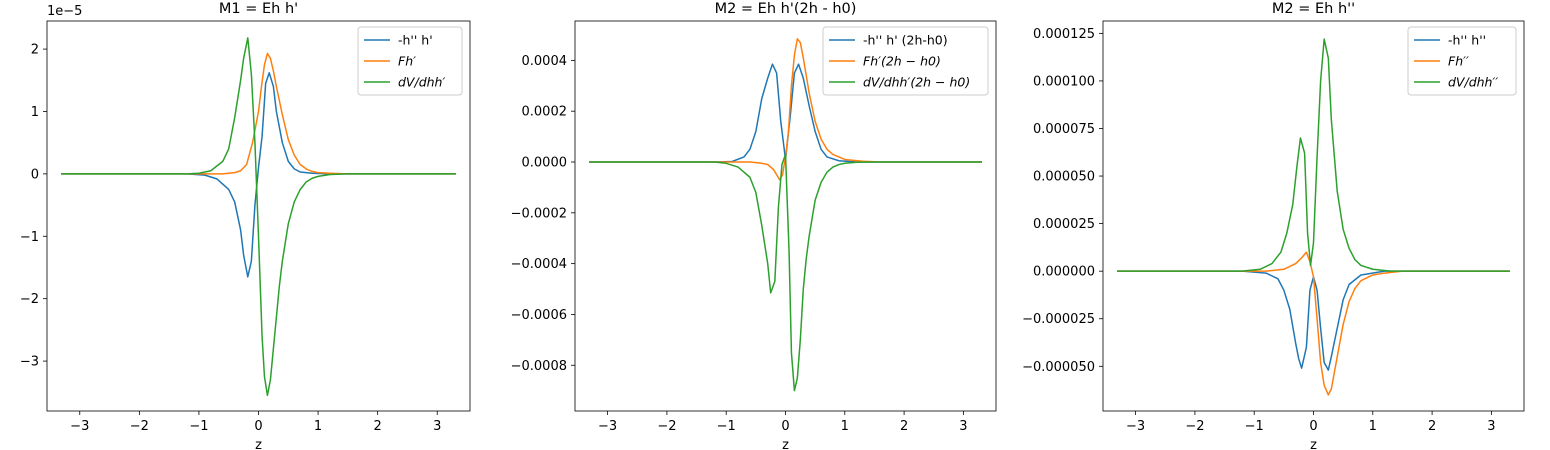  Describe the element at coordinates (539, 366) in the screenshot. I see `y-tick-label: −0.0008` at that location.